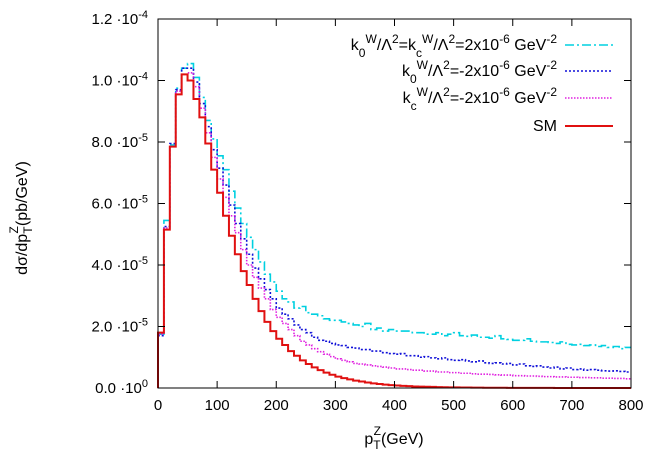  What do you see at coordinates (335, 405) in the screenshot?
I see `x-tick-label: 300` at bounding box center [335, 405].